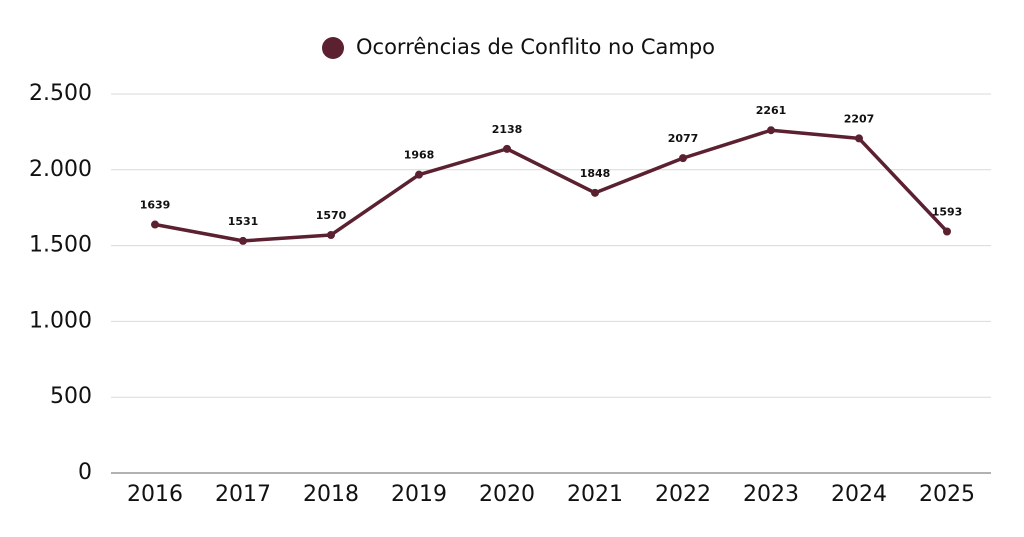  Describe the element at coordinates (507, 129) in the screenshot. I see `data-label: 2138` at that location.